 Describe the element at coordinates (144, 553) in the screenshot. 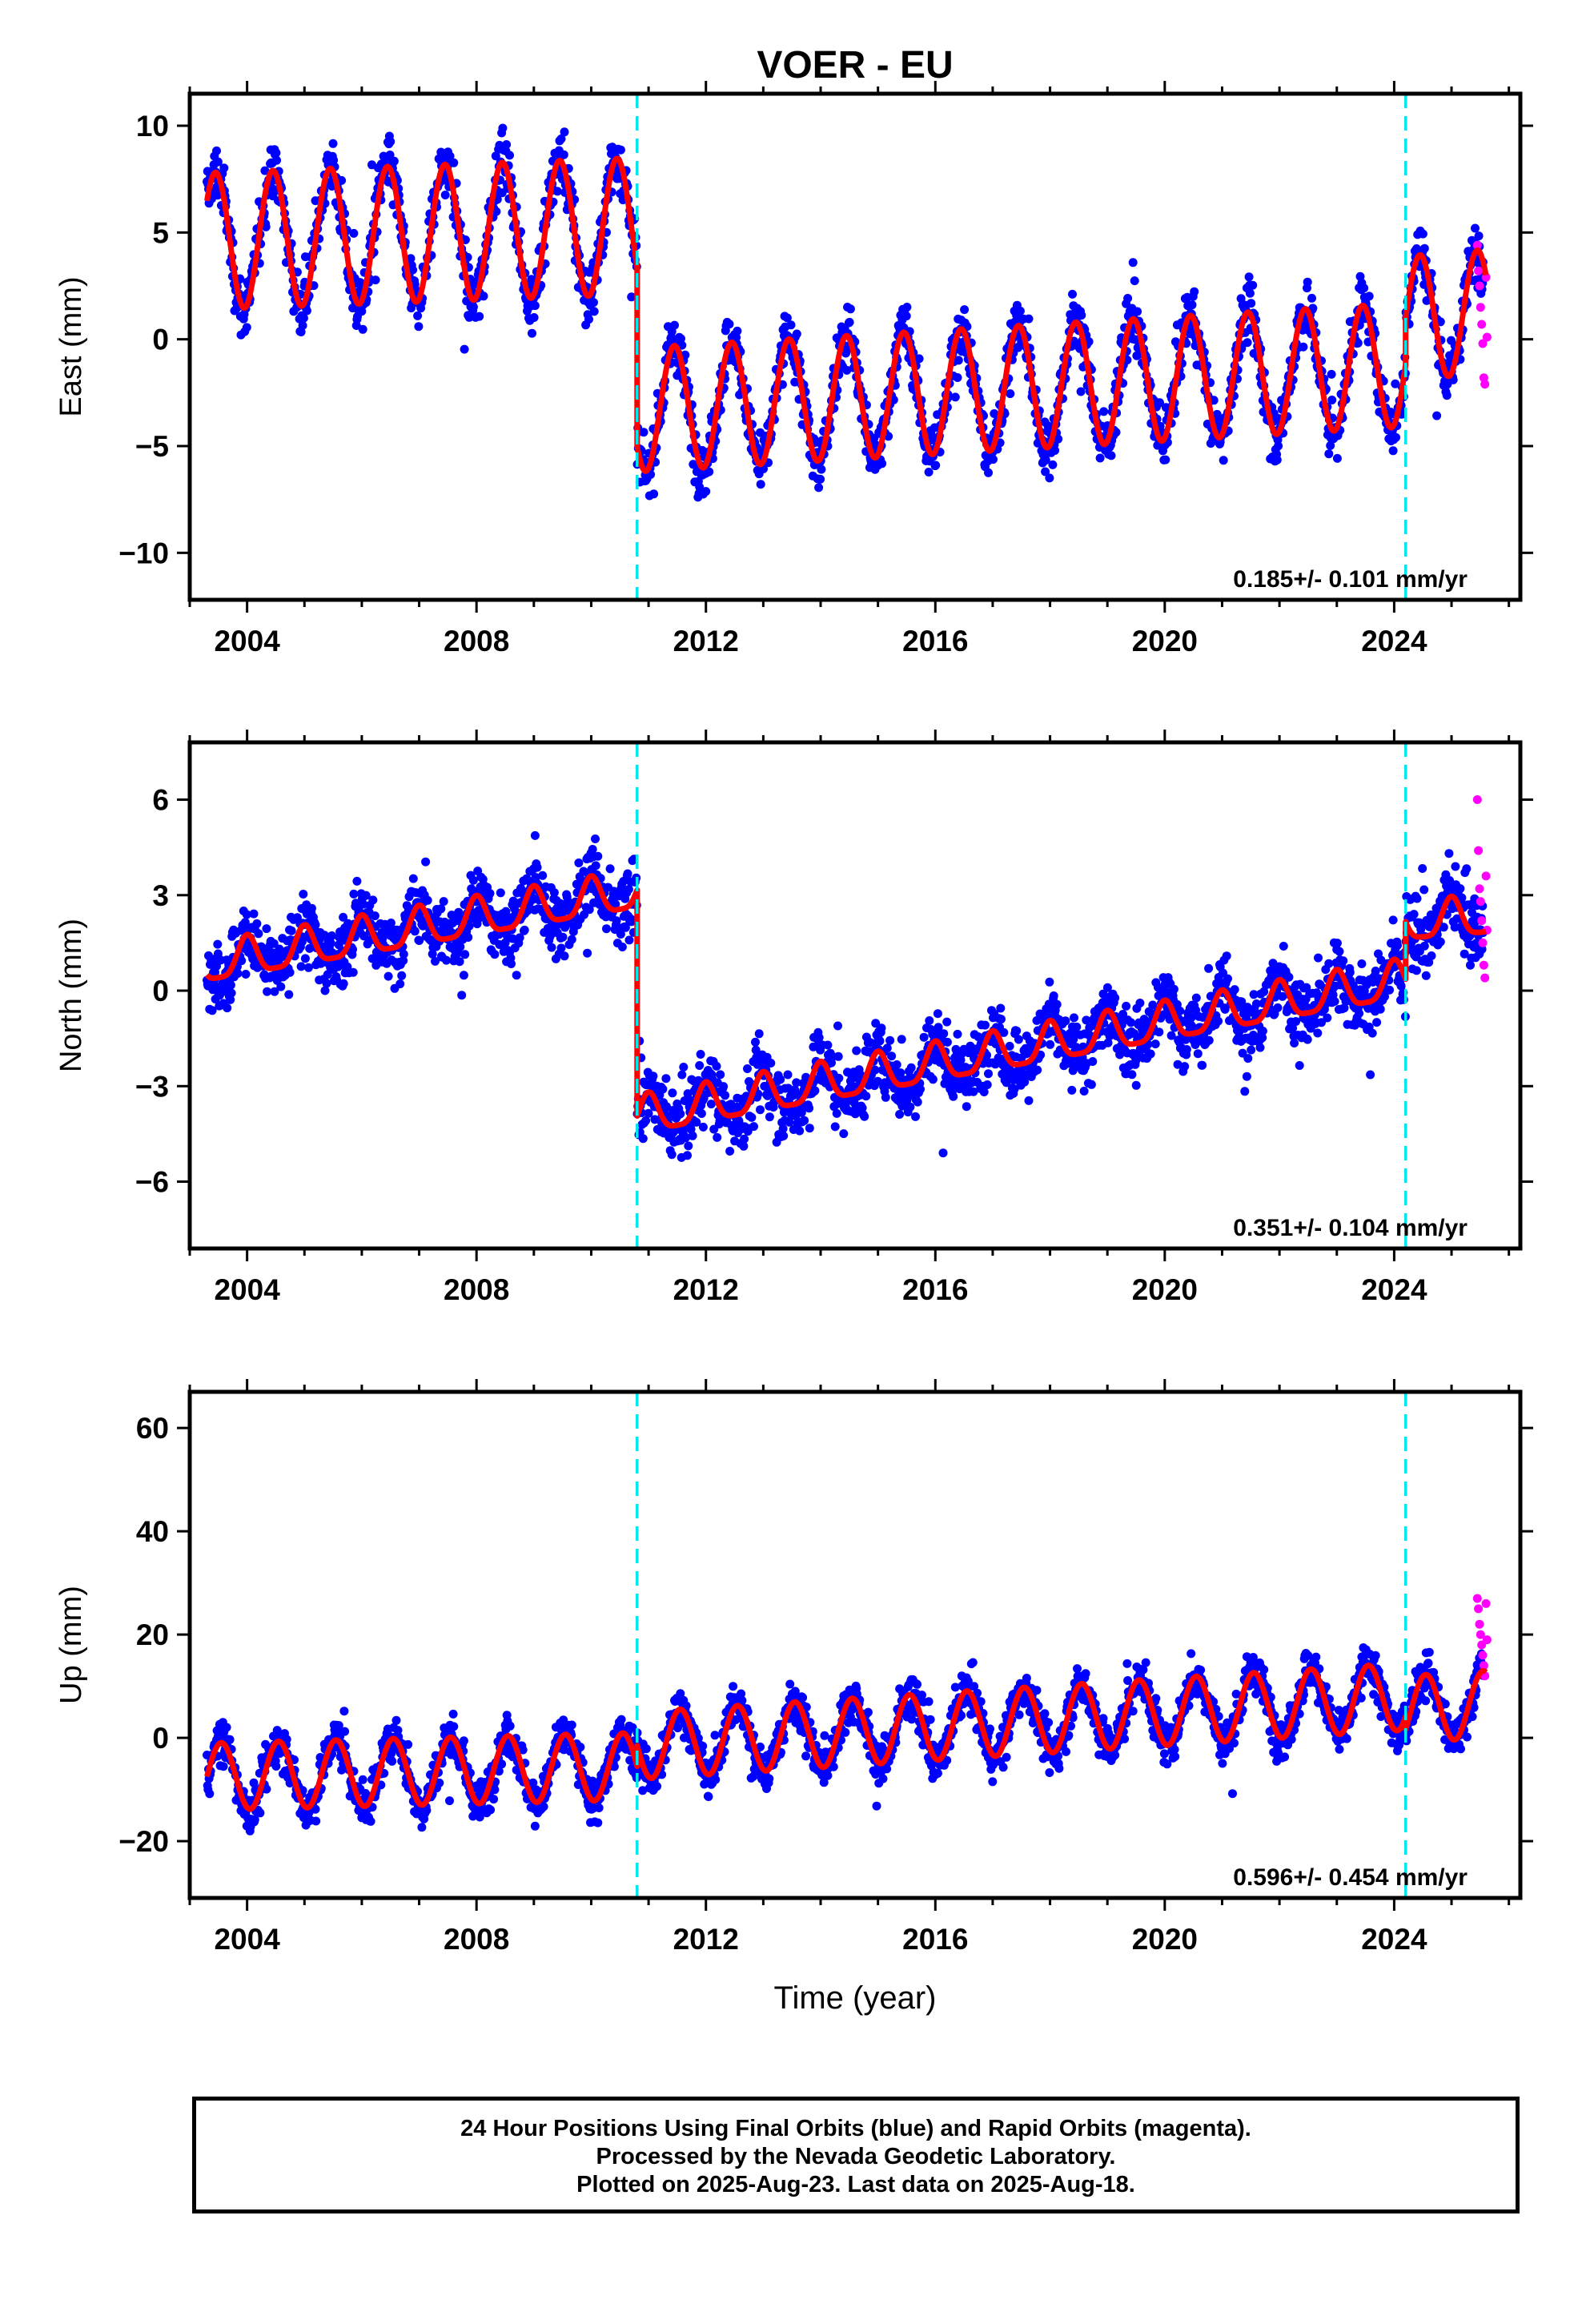

I see `y-tick-label: −10` at that location.